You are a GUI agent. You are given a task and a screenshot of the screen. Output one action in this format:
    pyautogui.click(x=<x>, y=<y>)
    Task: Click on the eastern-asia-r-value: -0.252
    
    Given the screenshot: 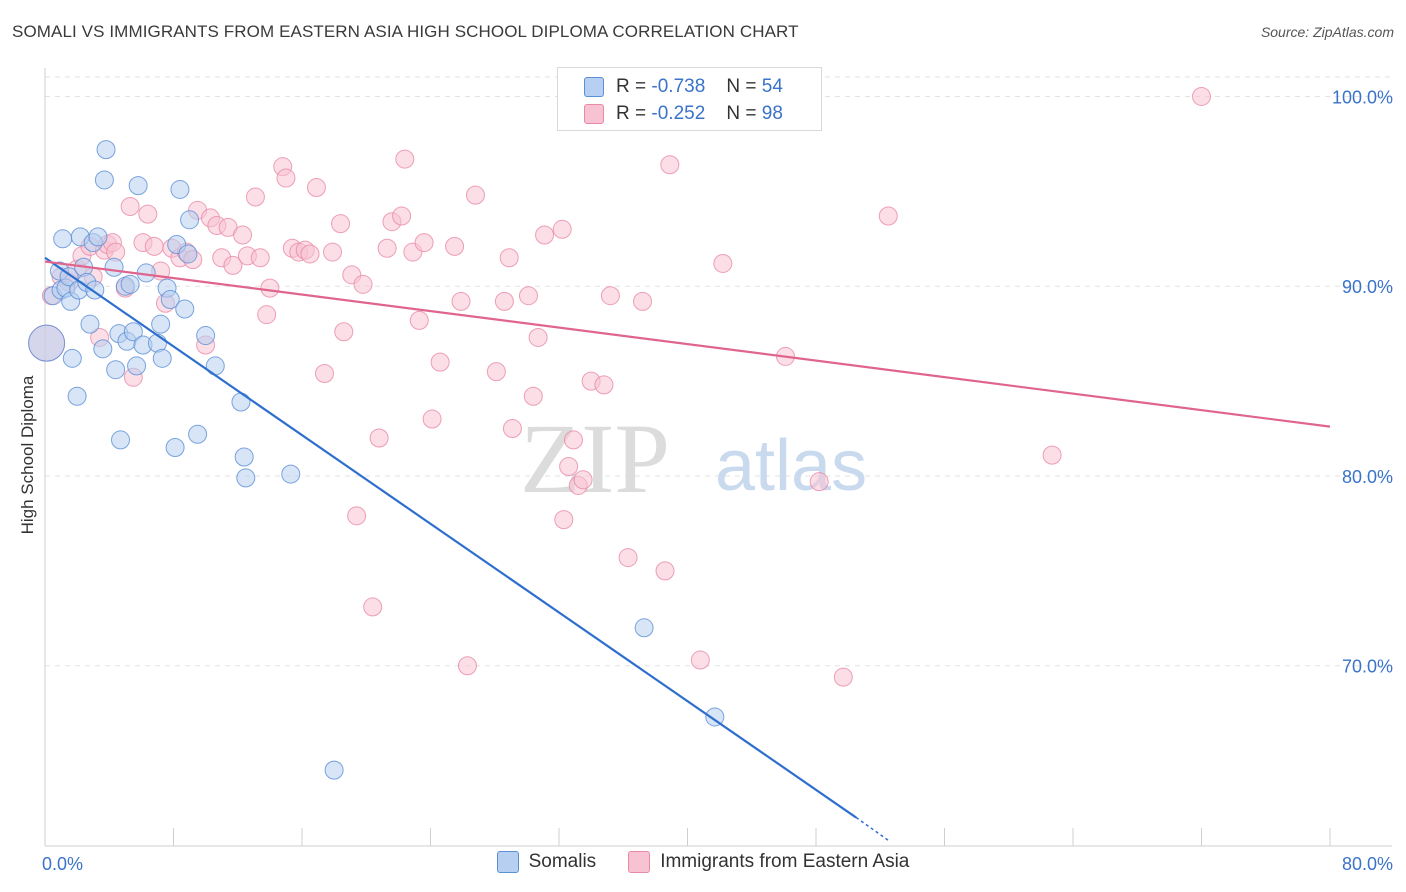 What is the action you would take?
    pyautogui.click(x=678, y=113)
    